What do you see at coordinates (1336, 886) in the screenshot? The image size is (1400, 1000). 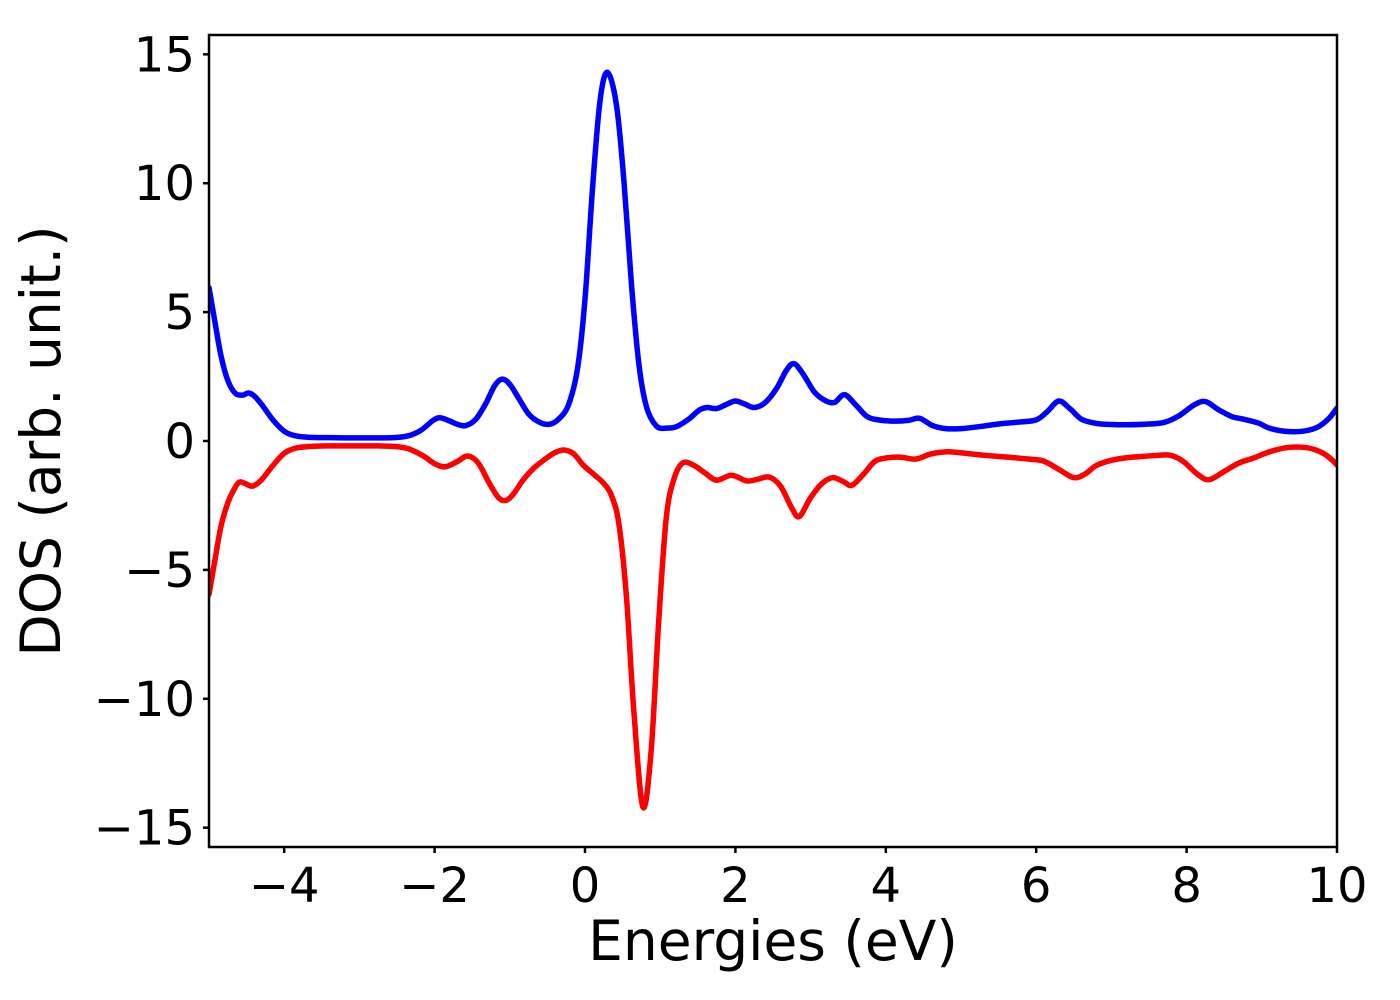 I see `x-tick-label: 10` at bounding box center [1336, 886].